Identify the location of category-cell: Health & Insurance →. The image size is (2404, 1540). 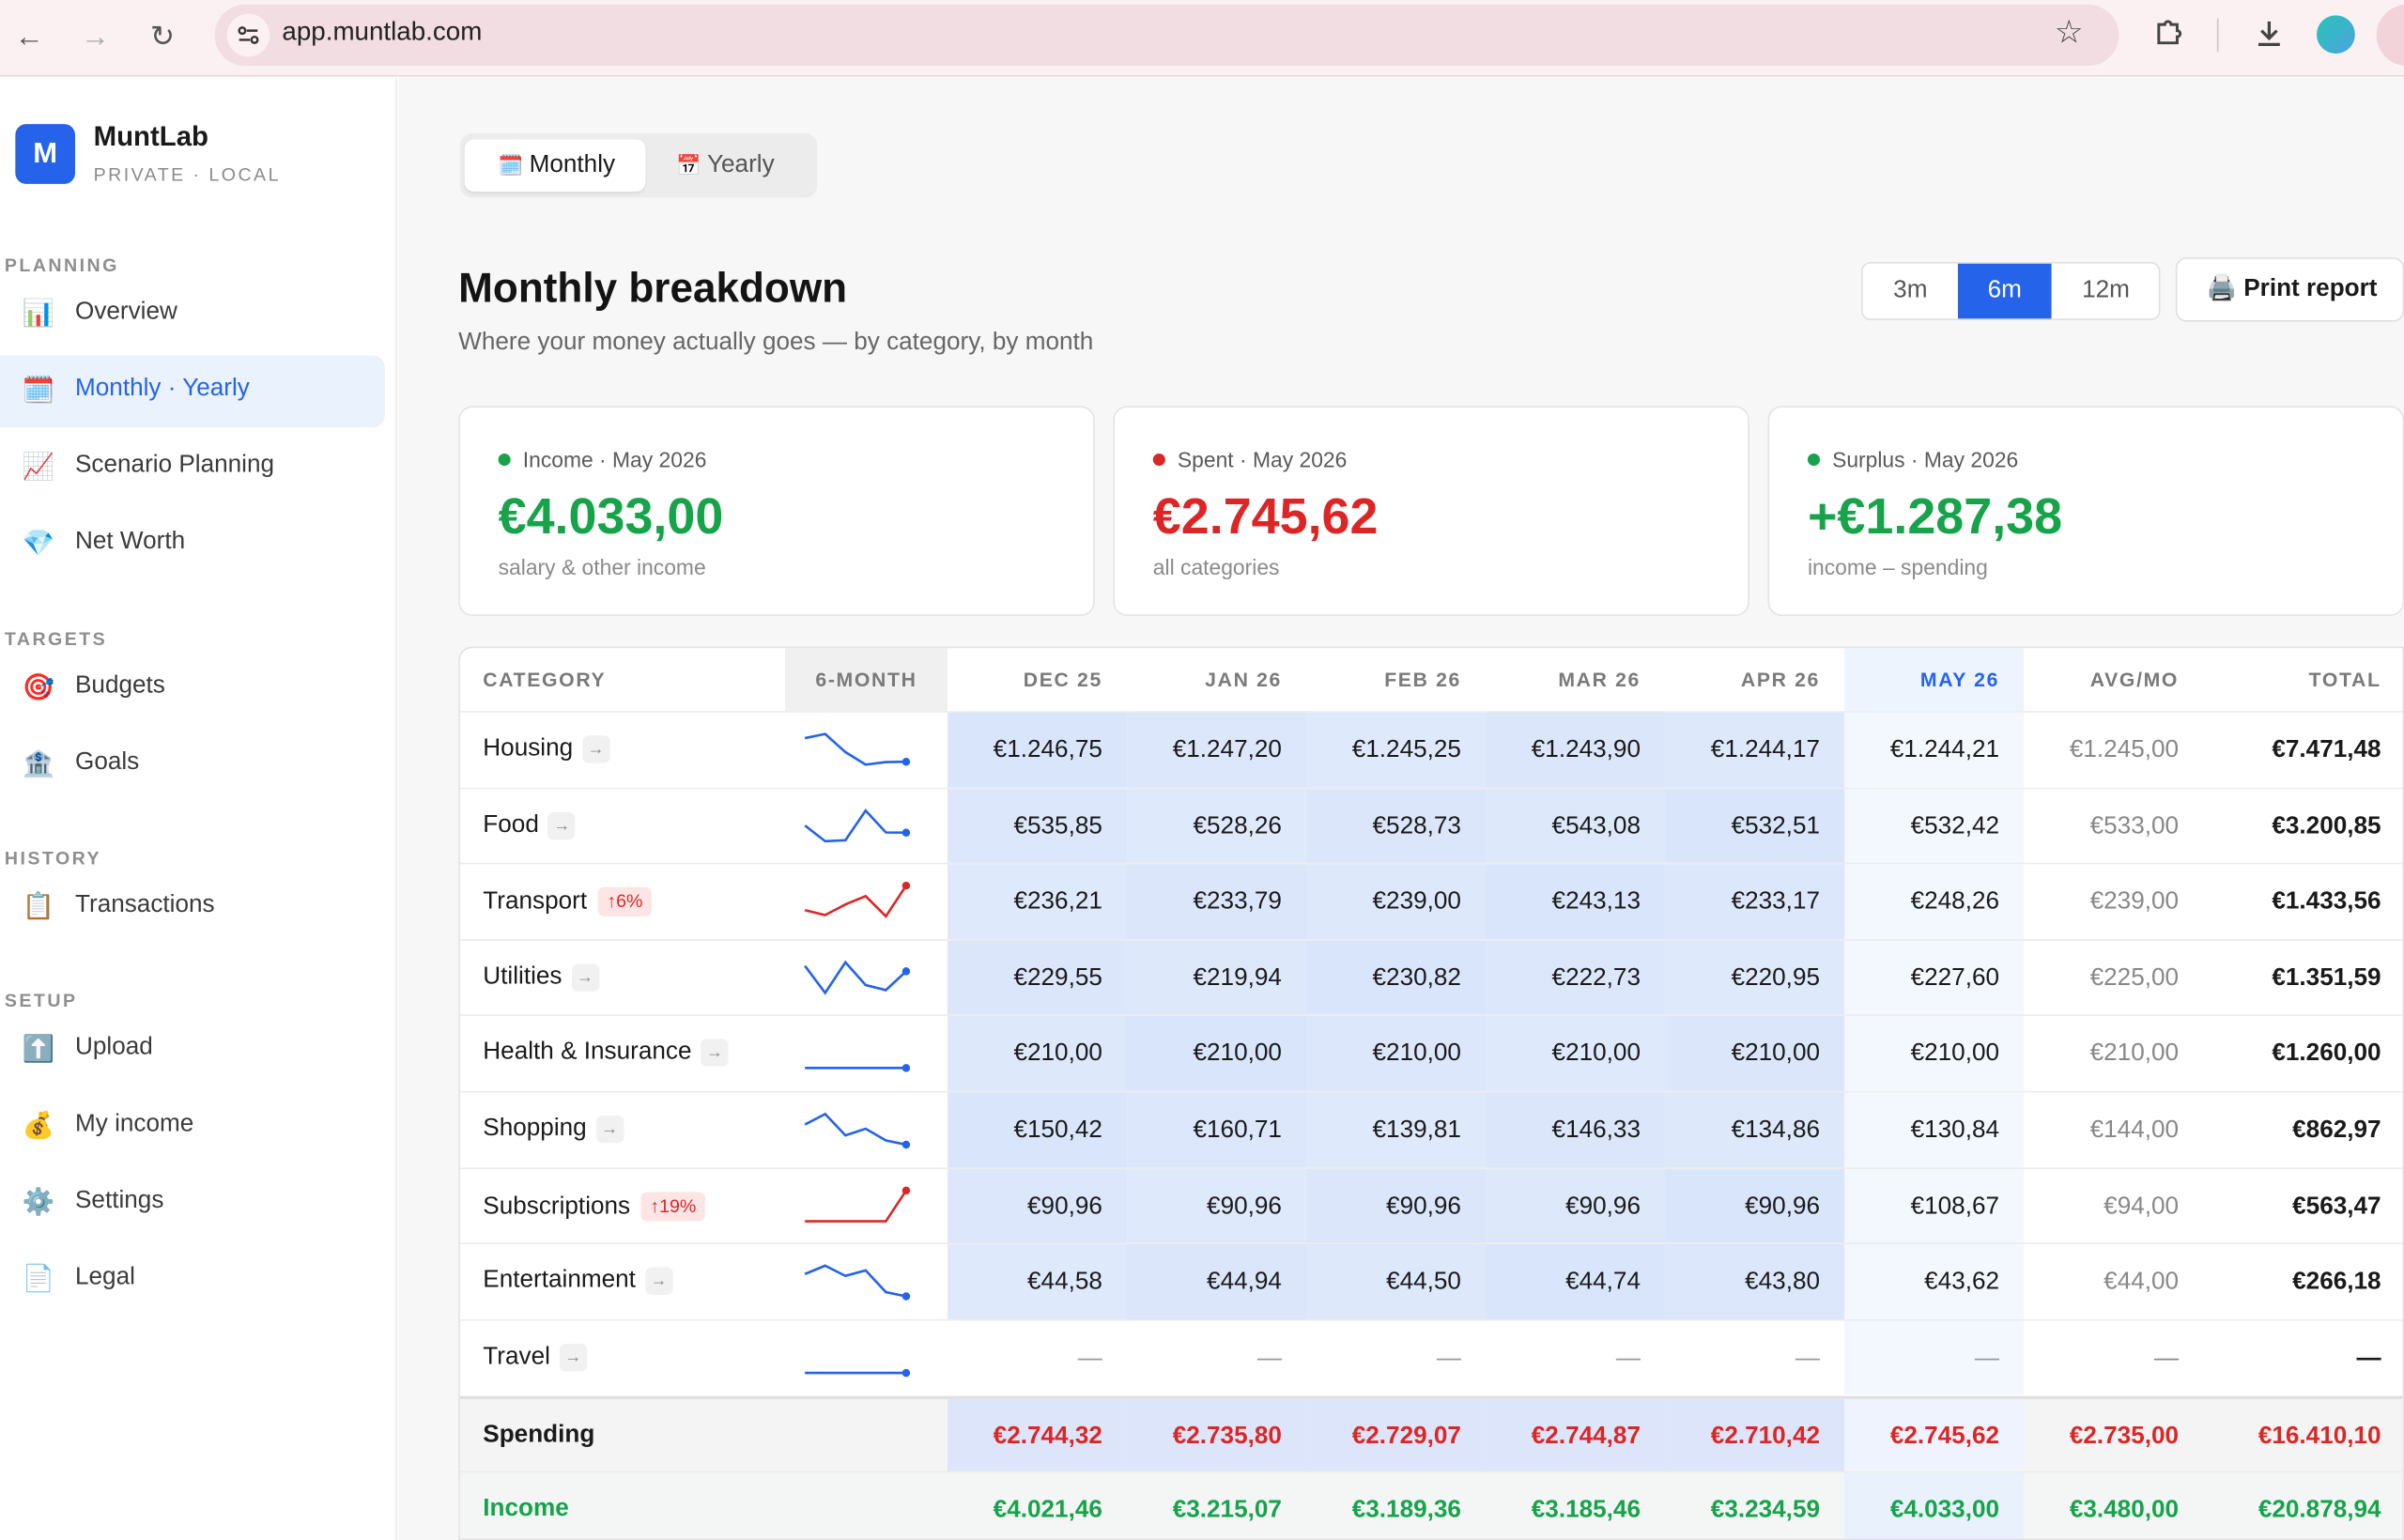
(606, 1053).